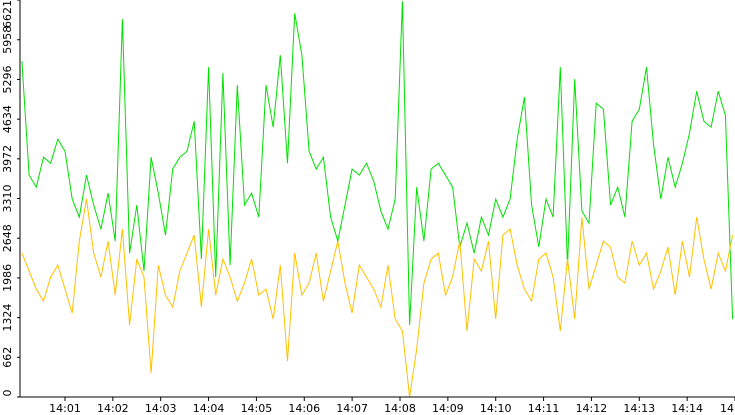  Describe the element at coordinates (161, 408) in the screenshot. I see `x-tick-label: 14:03` at that location.